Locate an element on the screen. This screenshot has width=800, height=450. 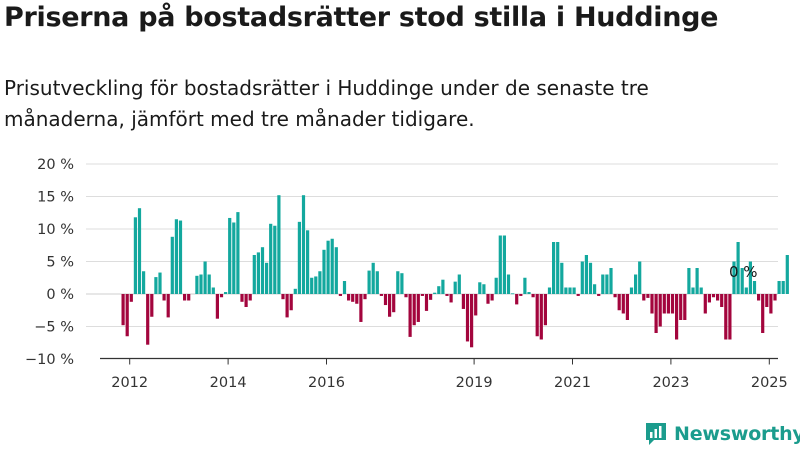
brand-name: Newsworthy is located at coordinates (737, 434).